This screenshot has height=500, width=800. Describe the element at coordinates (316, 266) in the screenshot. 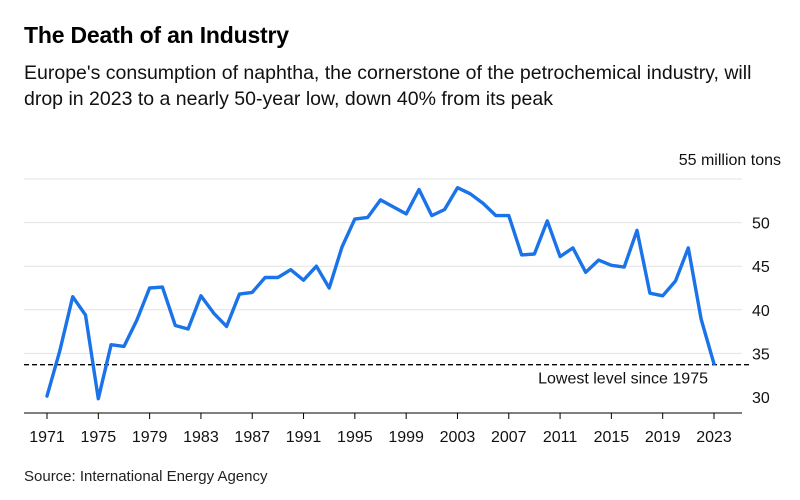

I see `data-point-1992` at that location.